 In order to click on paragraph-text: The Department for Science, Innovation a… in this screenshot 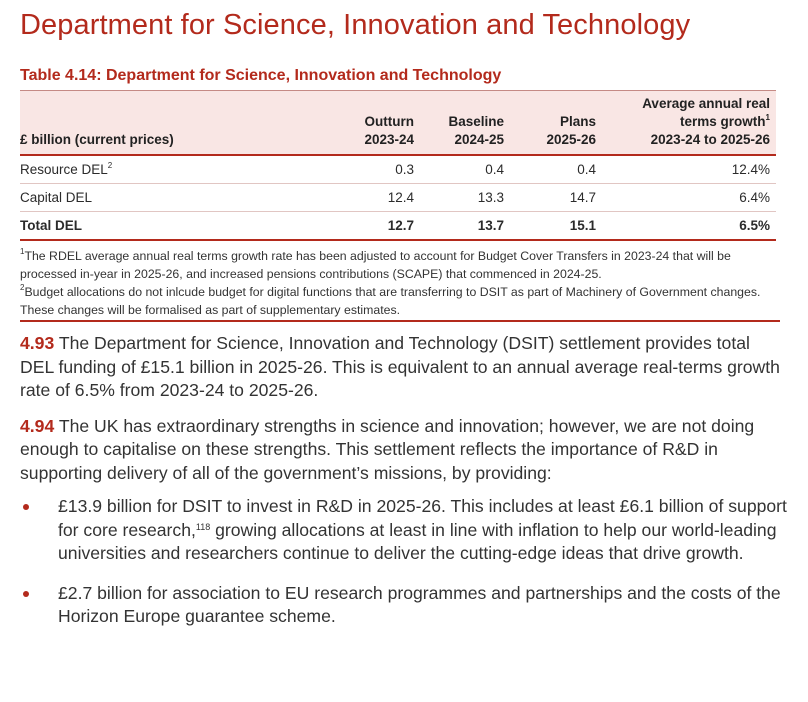, I will do `click(400, 366)`.